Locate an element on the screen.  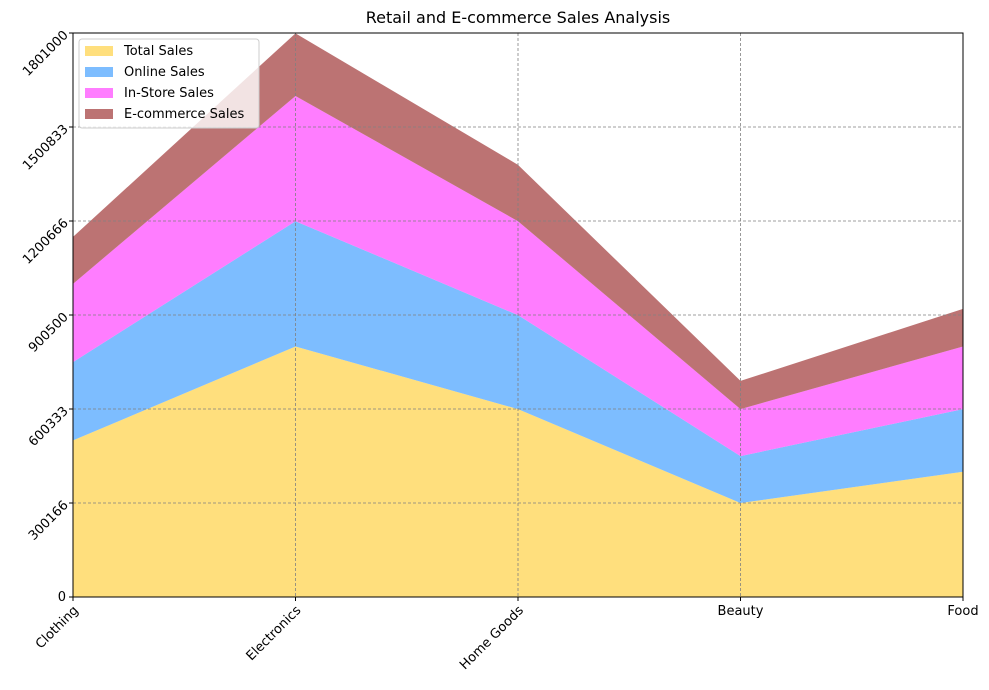
y-tick-label-1: 300166 is located at coordinates (49, 521).